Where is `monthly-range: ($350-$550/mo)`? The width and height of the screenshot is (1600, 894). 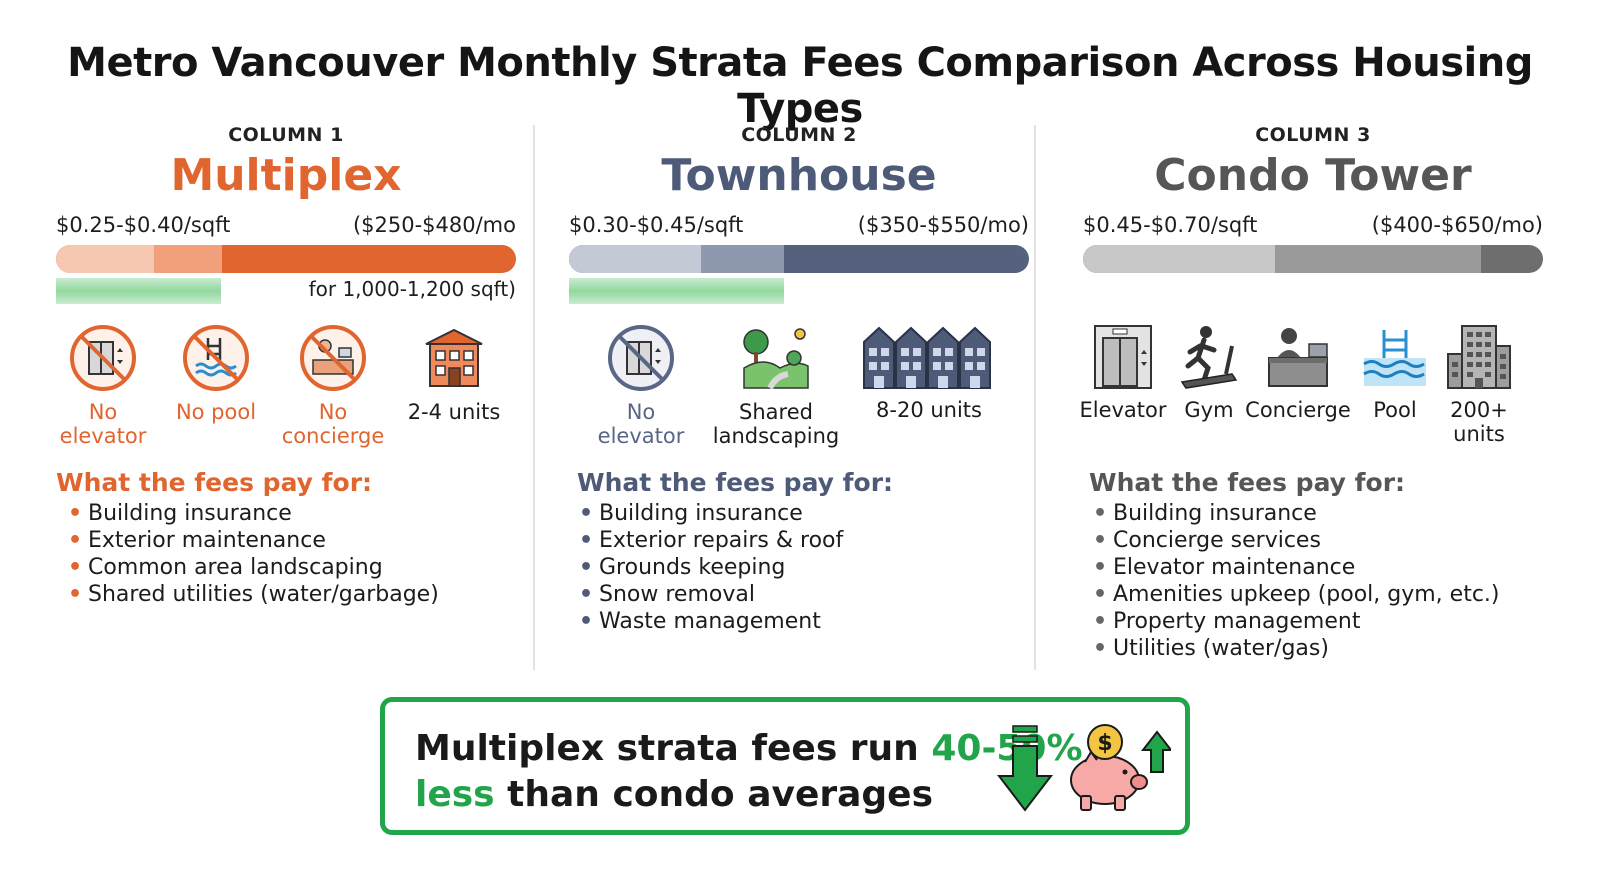
monthly-range: ($350-$550/mo) is located at coordinates (943, 225).